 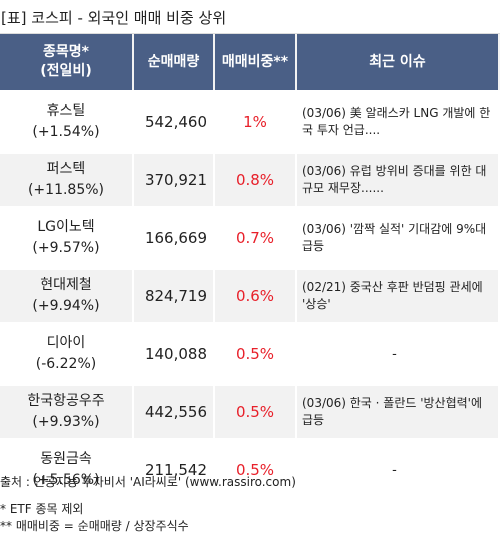 What do you see at coordinates (175, 354) in the screenshot?
I see `net-volume: 140,088` at bounding box center [175, 354].